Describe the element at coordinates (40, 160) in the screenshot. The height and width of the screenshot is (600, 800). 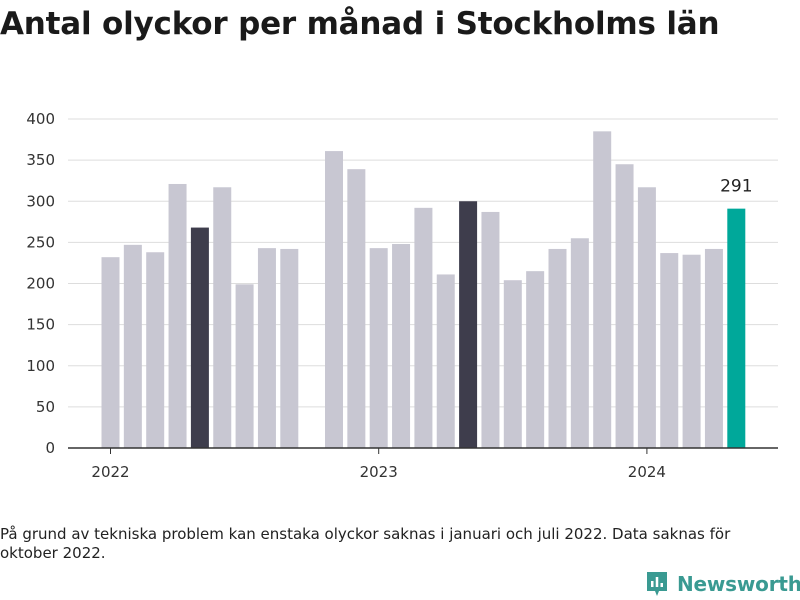
I see `y-tick-label: 350` at that location.